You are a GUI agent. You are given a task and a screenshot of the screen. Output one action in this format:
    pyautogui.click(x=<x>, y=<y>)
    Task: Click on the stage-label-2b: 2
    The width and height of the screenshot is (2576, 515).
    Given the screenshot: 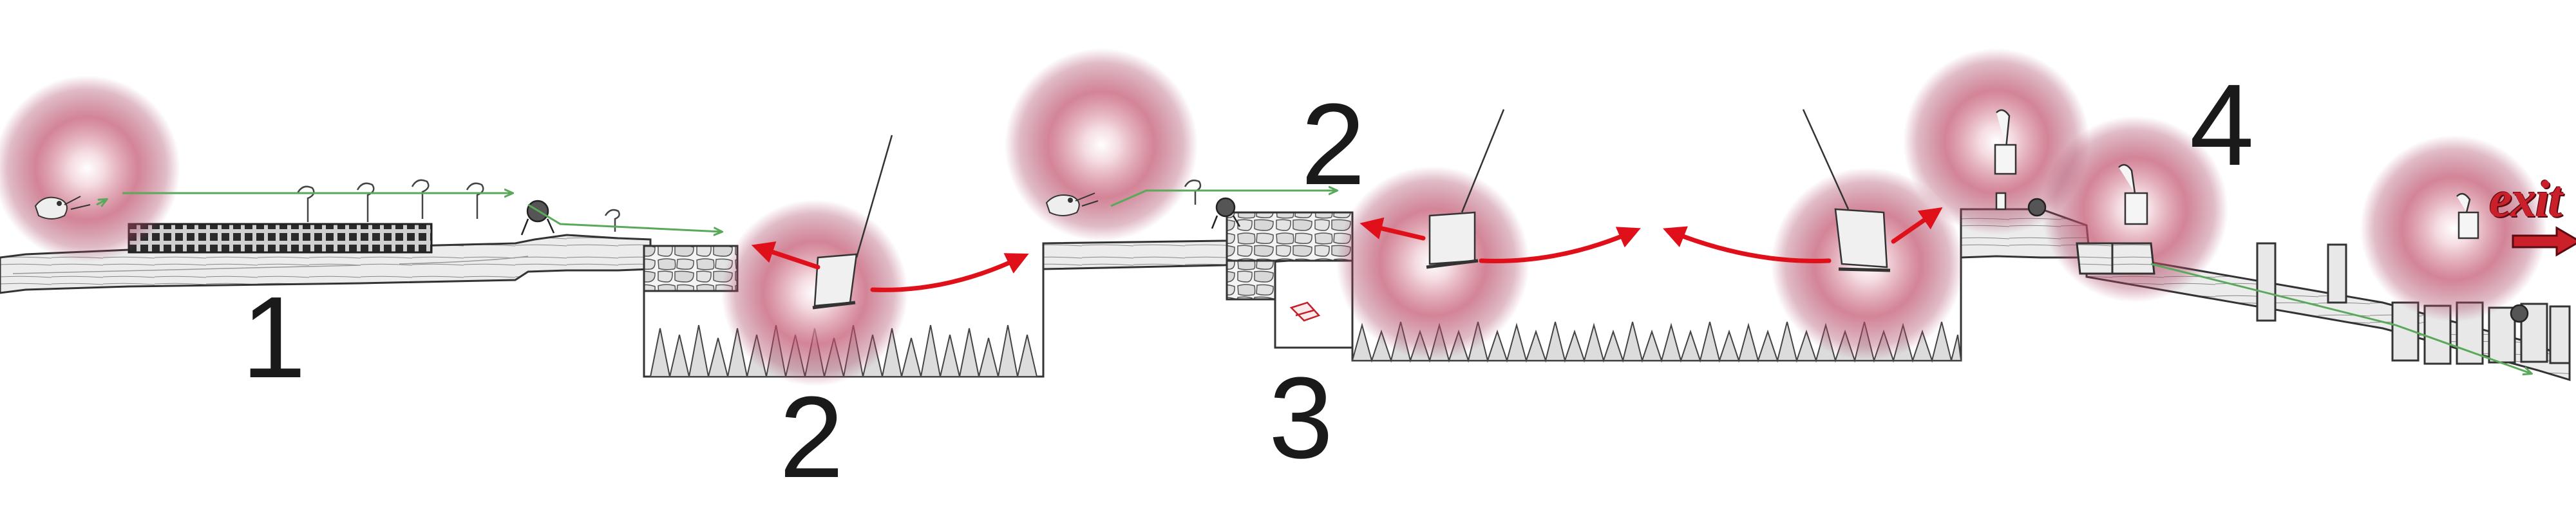 What is the action you would take?
    pyautogui.click(x=1333, y=145)
    